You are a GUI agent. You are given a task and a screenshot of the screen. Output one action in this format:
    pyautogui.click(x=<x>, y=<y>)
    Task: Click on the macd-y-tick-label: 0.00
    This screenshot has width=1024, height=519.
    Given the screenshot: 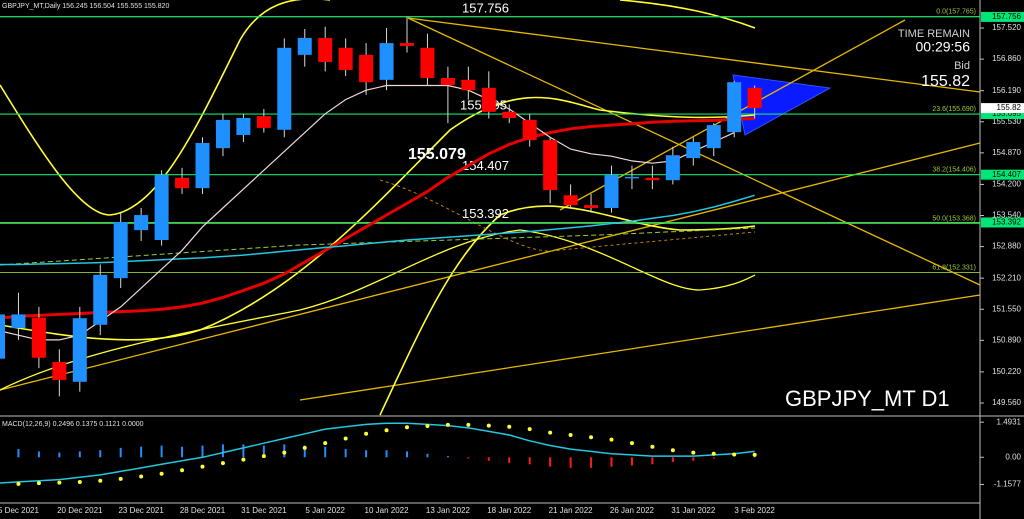 What is the action you would take?
    pyautogui.click(x=1013, y=456)
    